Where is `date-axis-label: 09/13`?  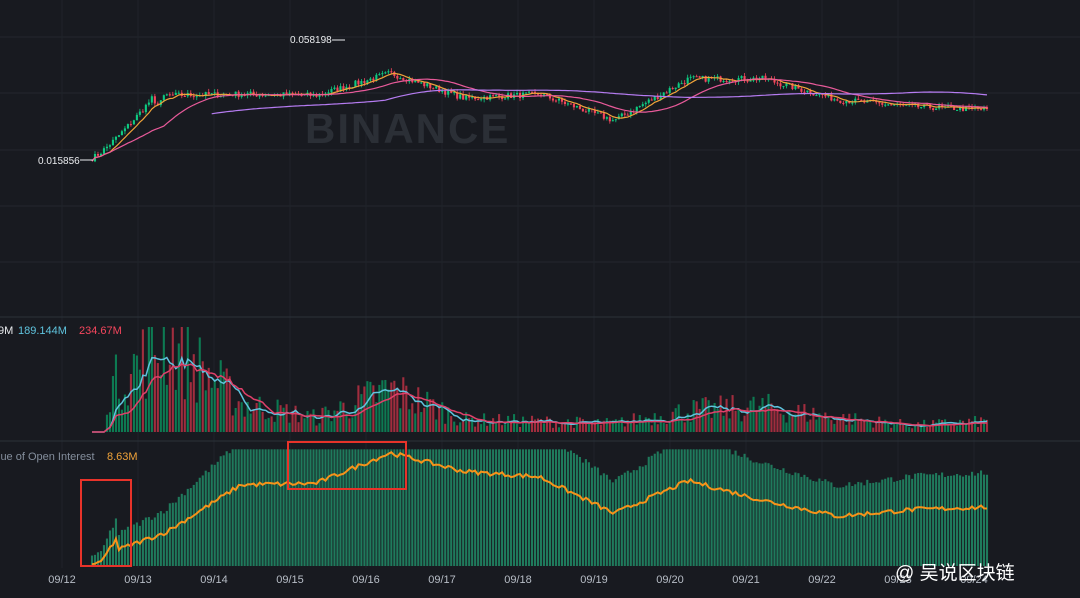 date-axis-label: 09/13 is located at coordinates (138, 580).